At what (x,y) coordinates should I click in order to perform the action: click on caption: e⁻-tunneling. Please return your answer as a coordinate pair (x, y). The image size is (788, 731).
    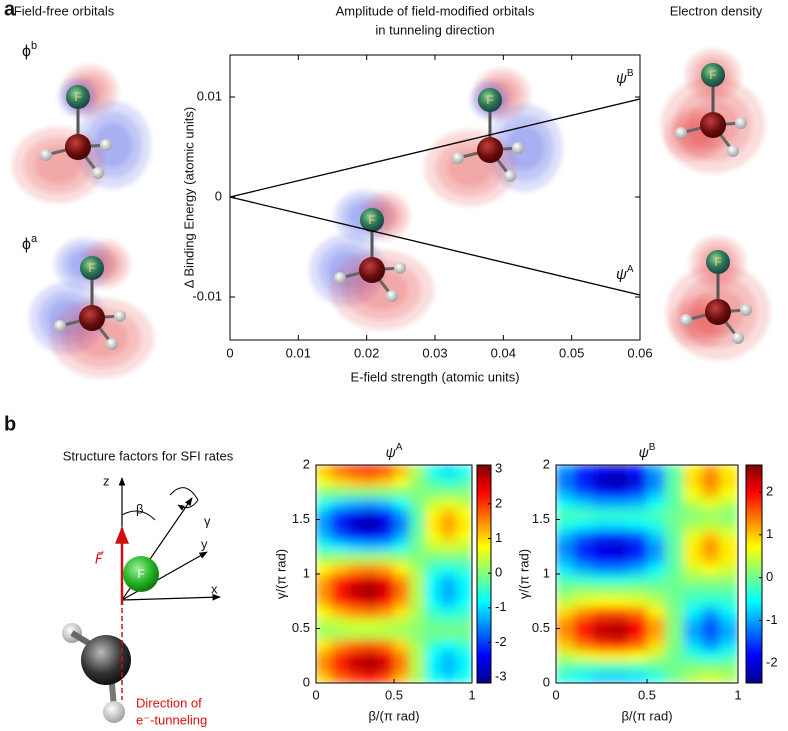
    Looking at the image, I should click on (171, 719).